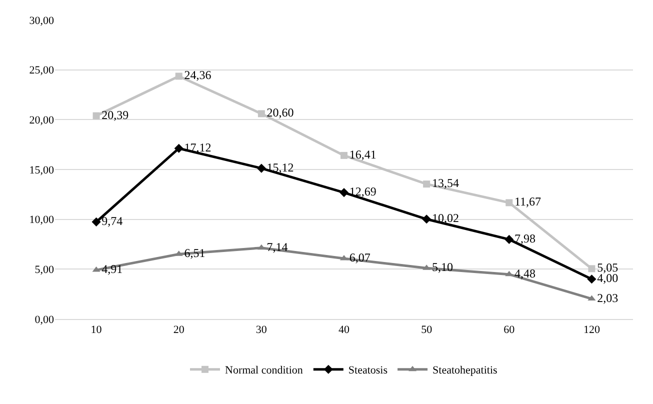 This screenshot has width=653, height=404. Describe the element at coordinates (195, 253) in the screenshot. I see `data-label: 6,51` at that location.